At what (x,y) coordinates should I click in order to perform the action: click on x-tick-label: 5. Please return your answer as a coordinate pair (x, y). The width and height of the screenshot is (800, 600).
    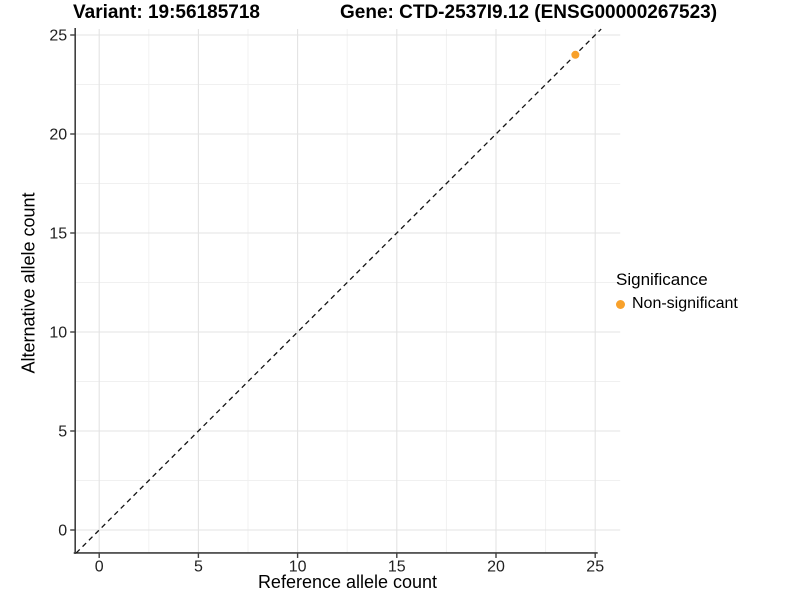
    Looking at the image, I should click on (198, 566).